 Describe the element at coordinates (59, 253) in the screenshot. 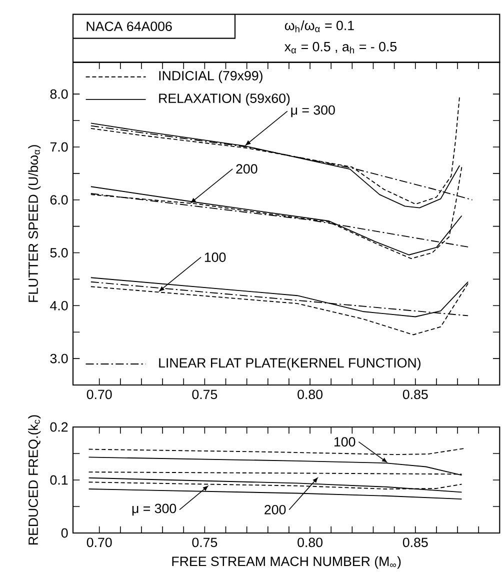

I see `y-tick-label: 5.0` at that location.